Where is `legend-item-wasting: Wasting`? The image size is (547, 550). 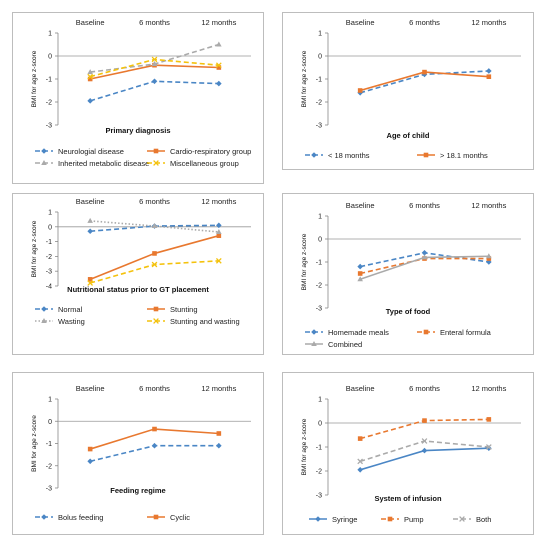
legend-item-wasting: Wasting is located at coordinates (60, 321).